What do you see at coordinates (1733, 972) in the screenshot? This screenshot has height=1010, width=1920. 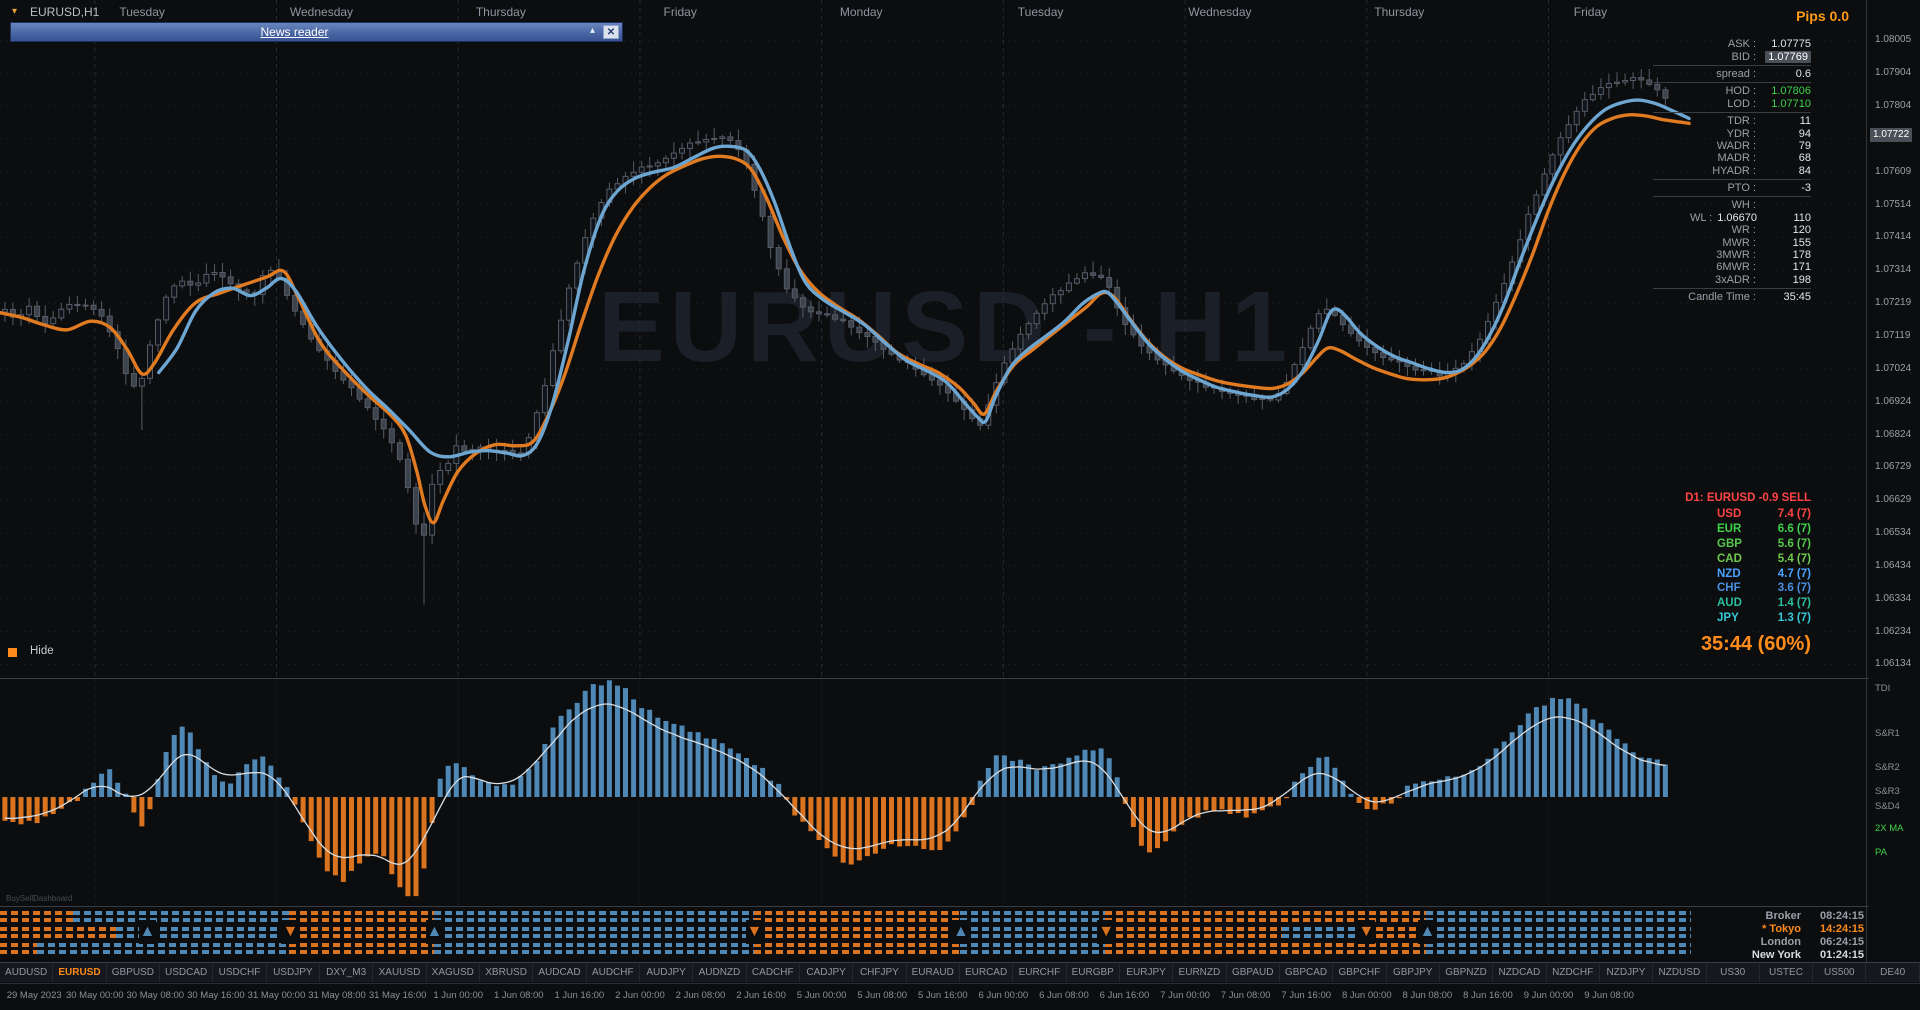 I see `symbol-tab-us30: US30` at bounding box center [1733, 972].